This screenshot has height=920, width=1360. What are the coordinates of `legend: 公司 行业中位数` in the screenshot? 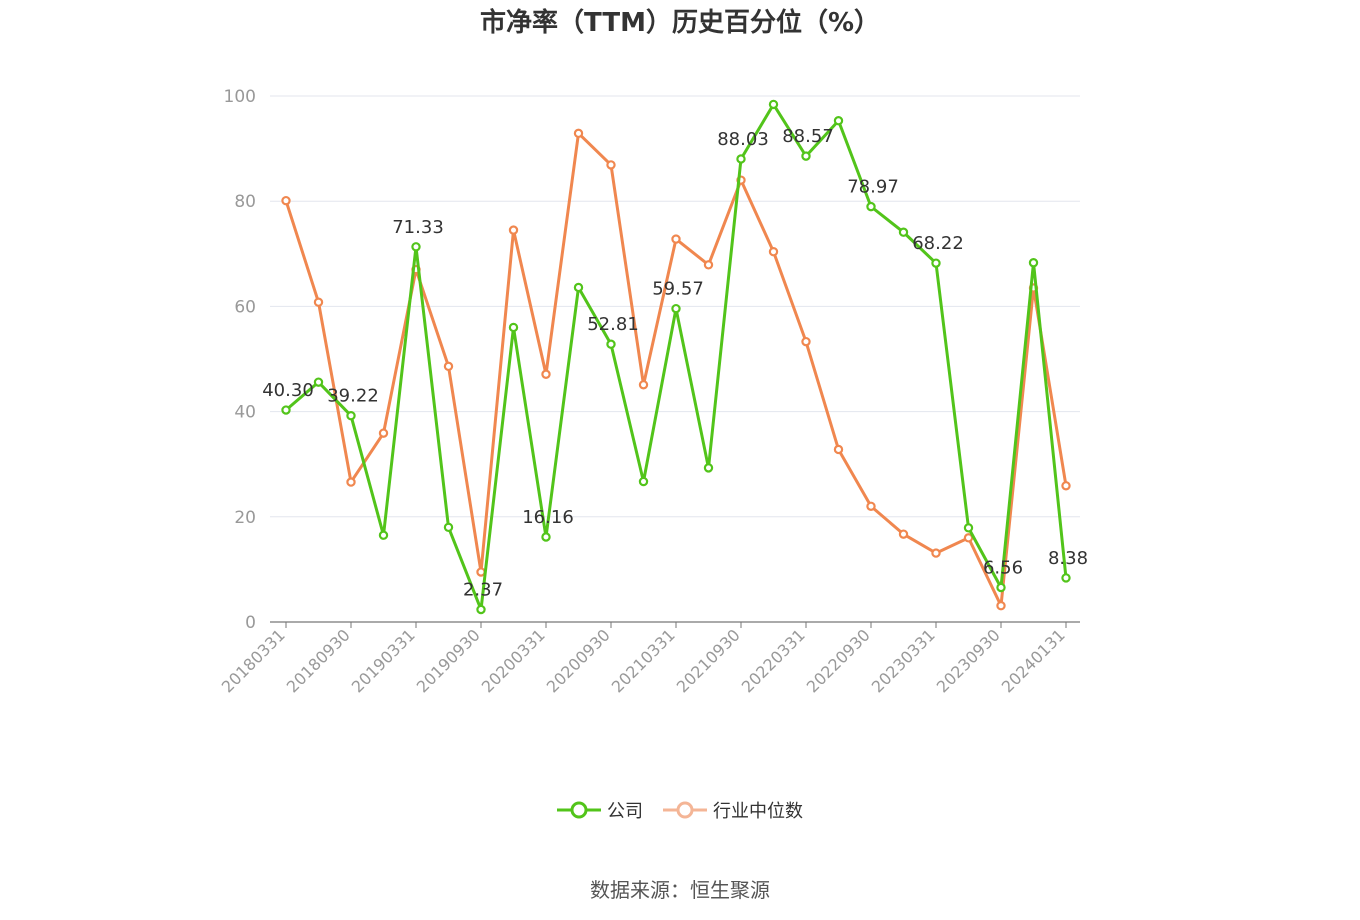 It's located at (680, 810).